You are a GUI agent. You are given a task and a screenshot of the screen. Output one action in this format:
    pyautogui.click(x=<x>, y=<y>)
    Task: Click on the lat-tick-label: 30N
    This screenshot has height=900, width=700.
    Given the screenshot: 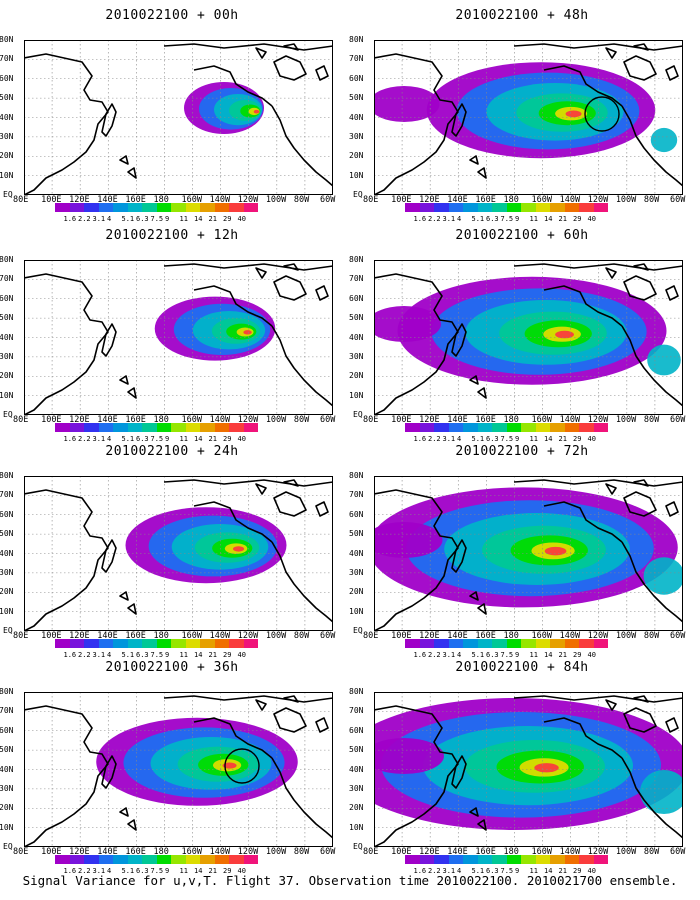 What is the action you would take?
    pyautogui.click(x=7, y=788)
    